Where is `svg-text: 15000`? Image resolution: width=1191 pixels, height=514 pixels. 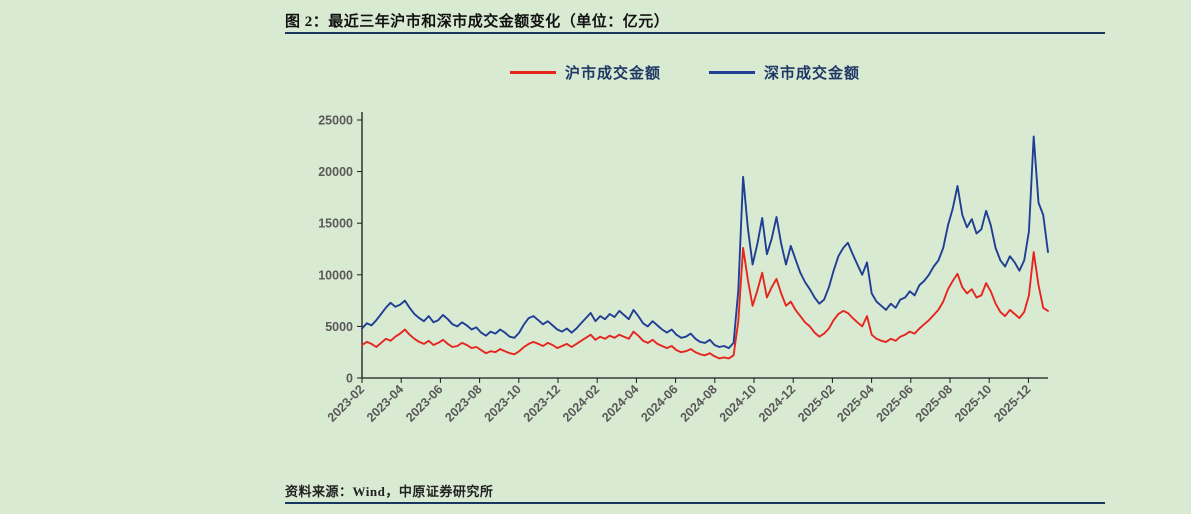 svg-text: 15000 is located at coordinates (335, 224).